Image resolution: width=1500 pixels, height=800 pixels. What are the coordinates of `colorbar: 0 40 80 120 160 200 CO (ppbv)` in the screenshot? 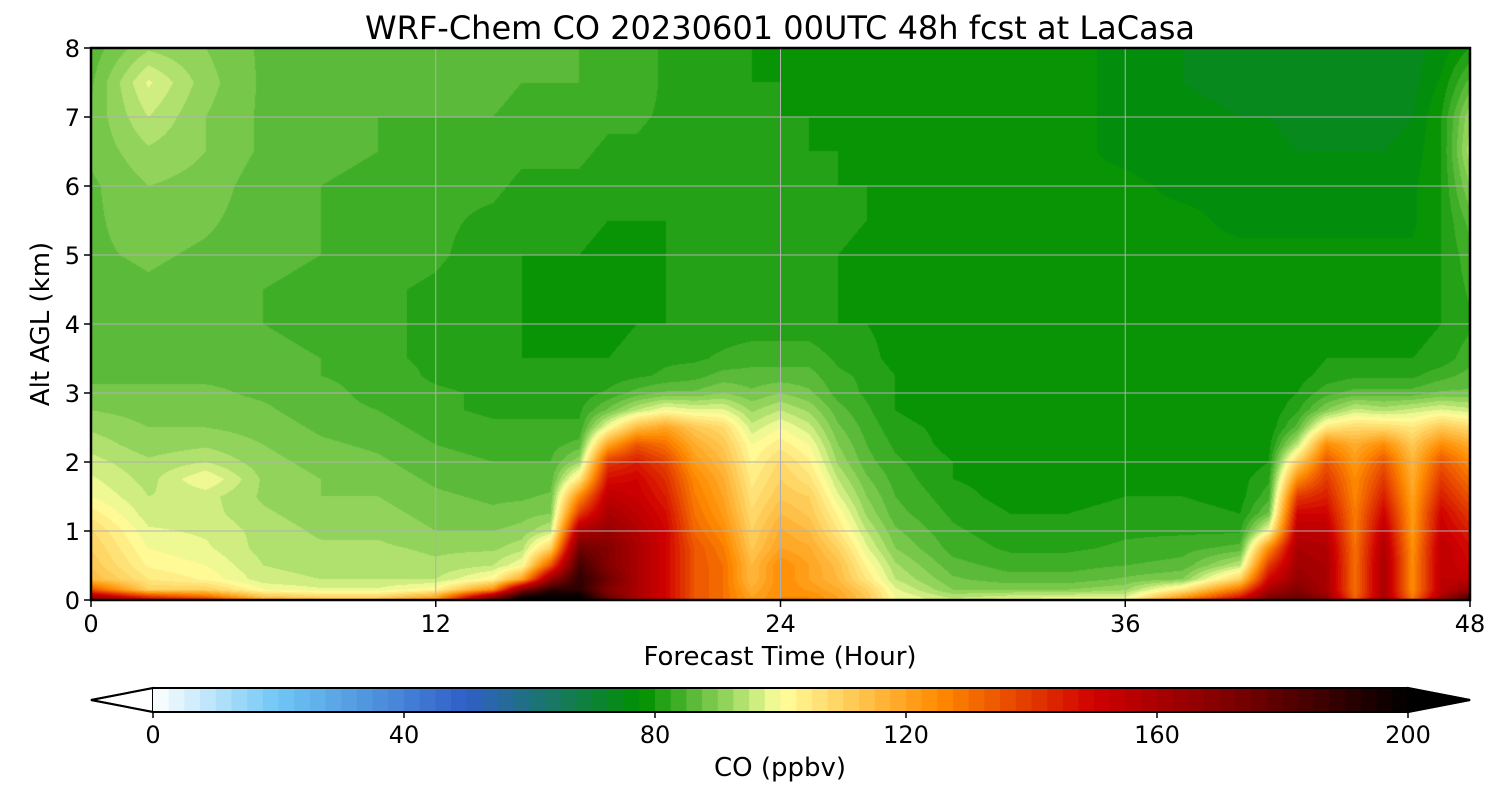 It's located at (780, 734).